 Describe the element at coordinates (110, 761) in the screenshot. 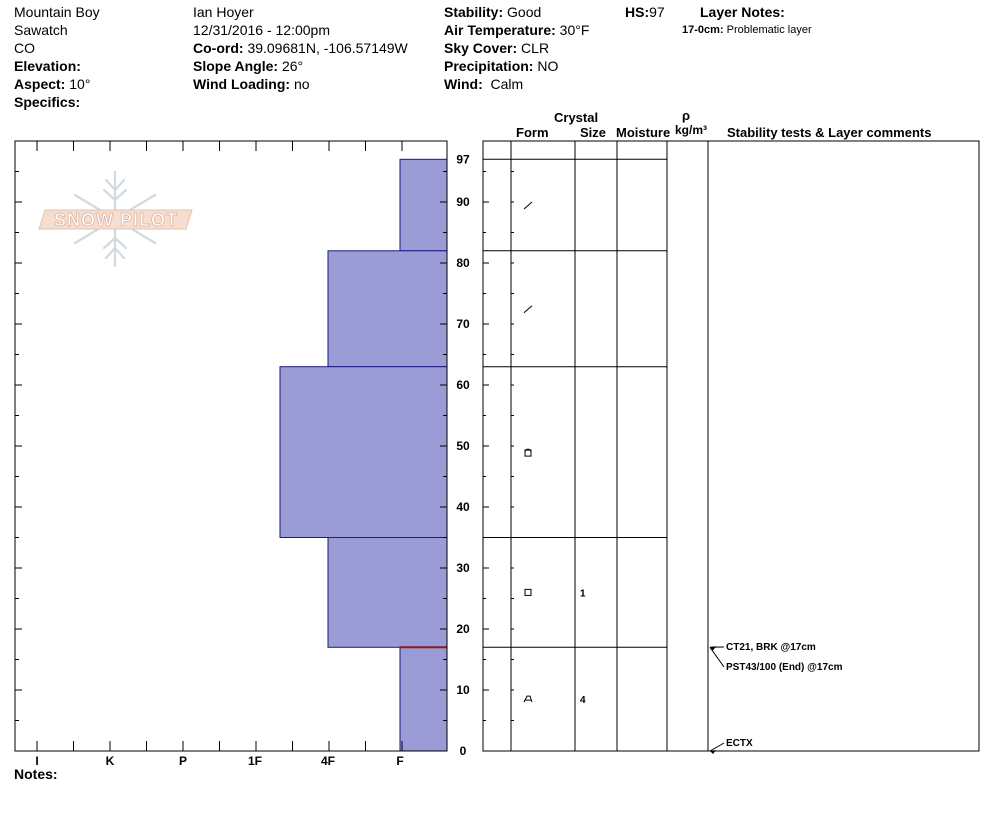

I see `hardness-label: K` at that location.